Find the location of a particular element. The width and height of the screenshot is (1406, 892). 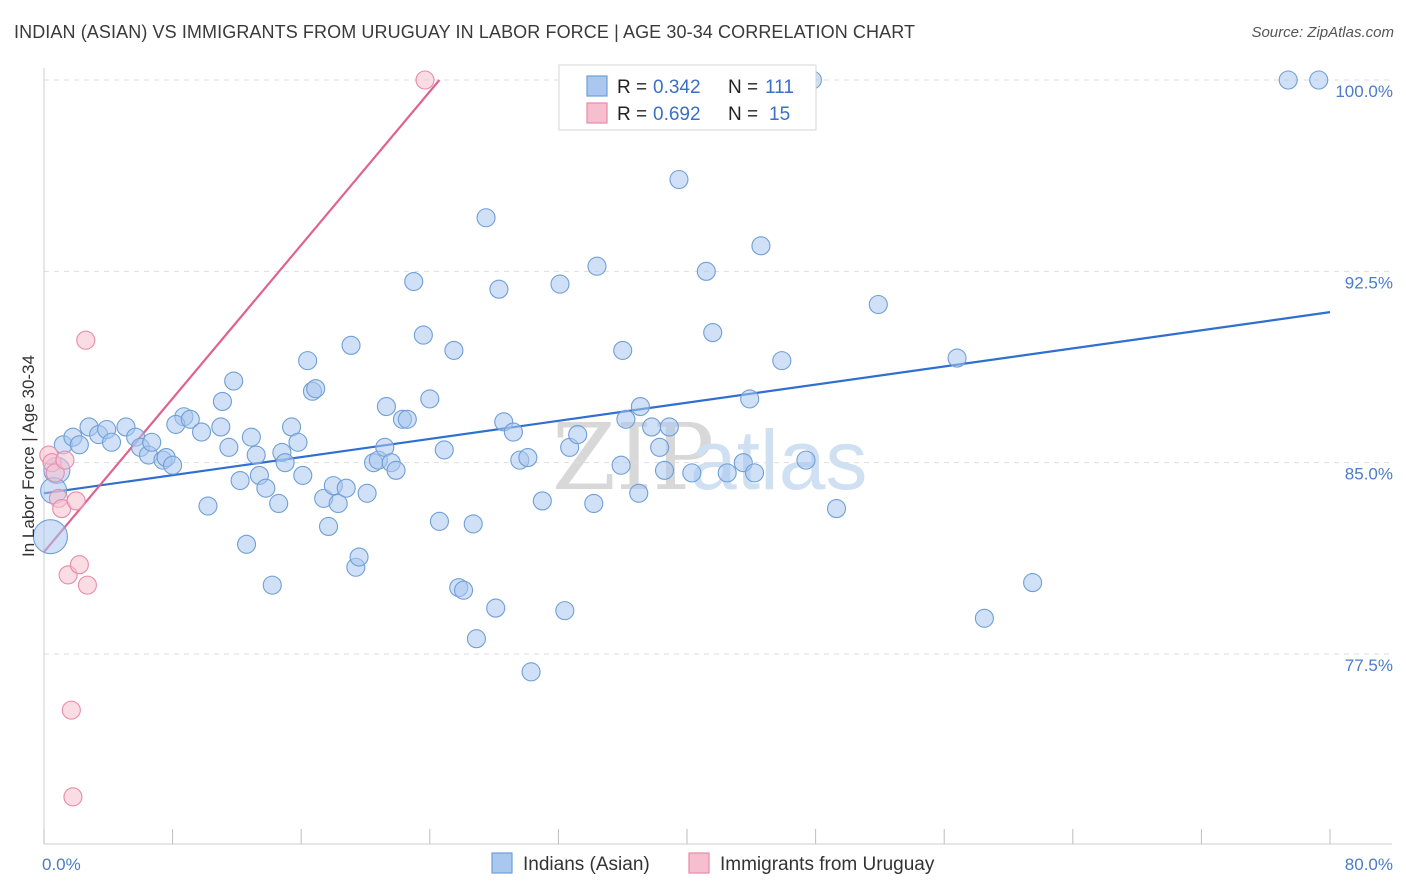

chart-source: Source: ZipAtlas.com is located at coordinates (1322, 32).